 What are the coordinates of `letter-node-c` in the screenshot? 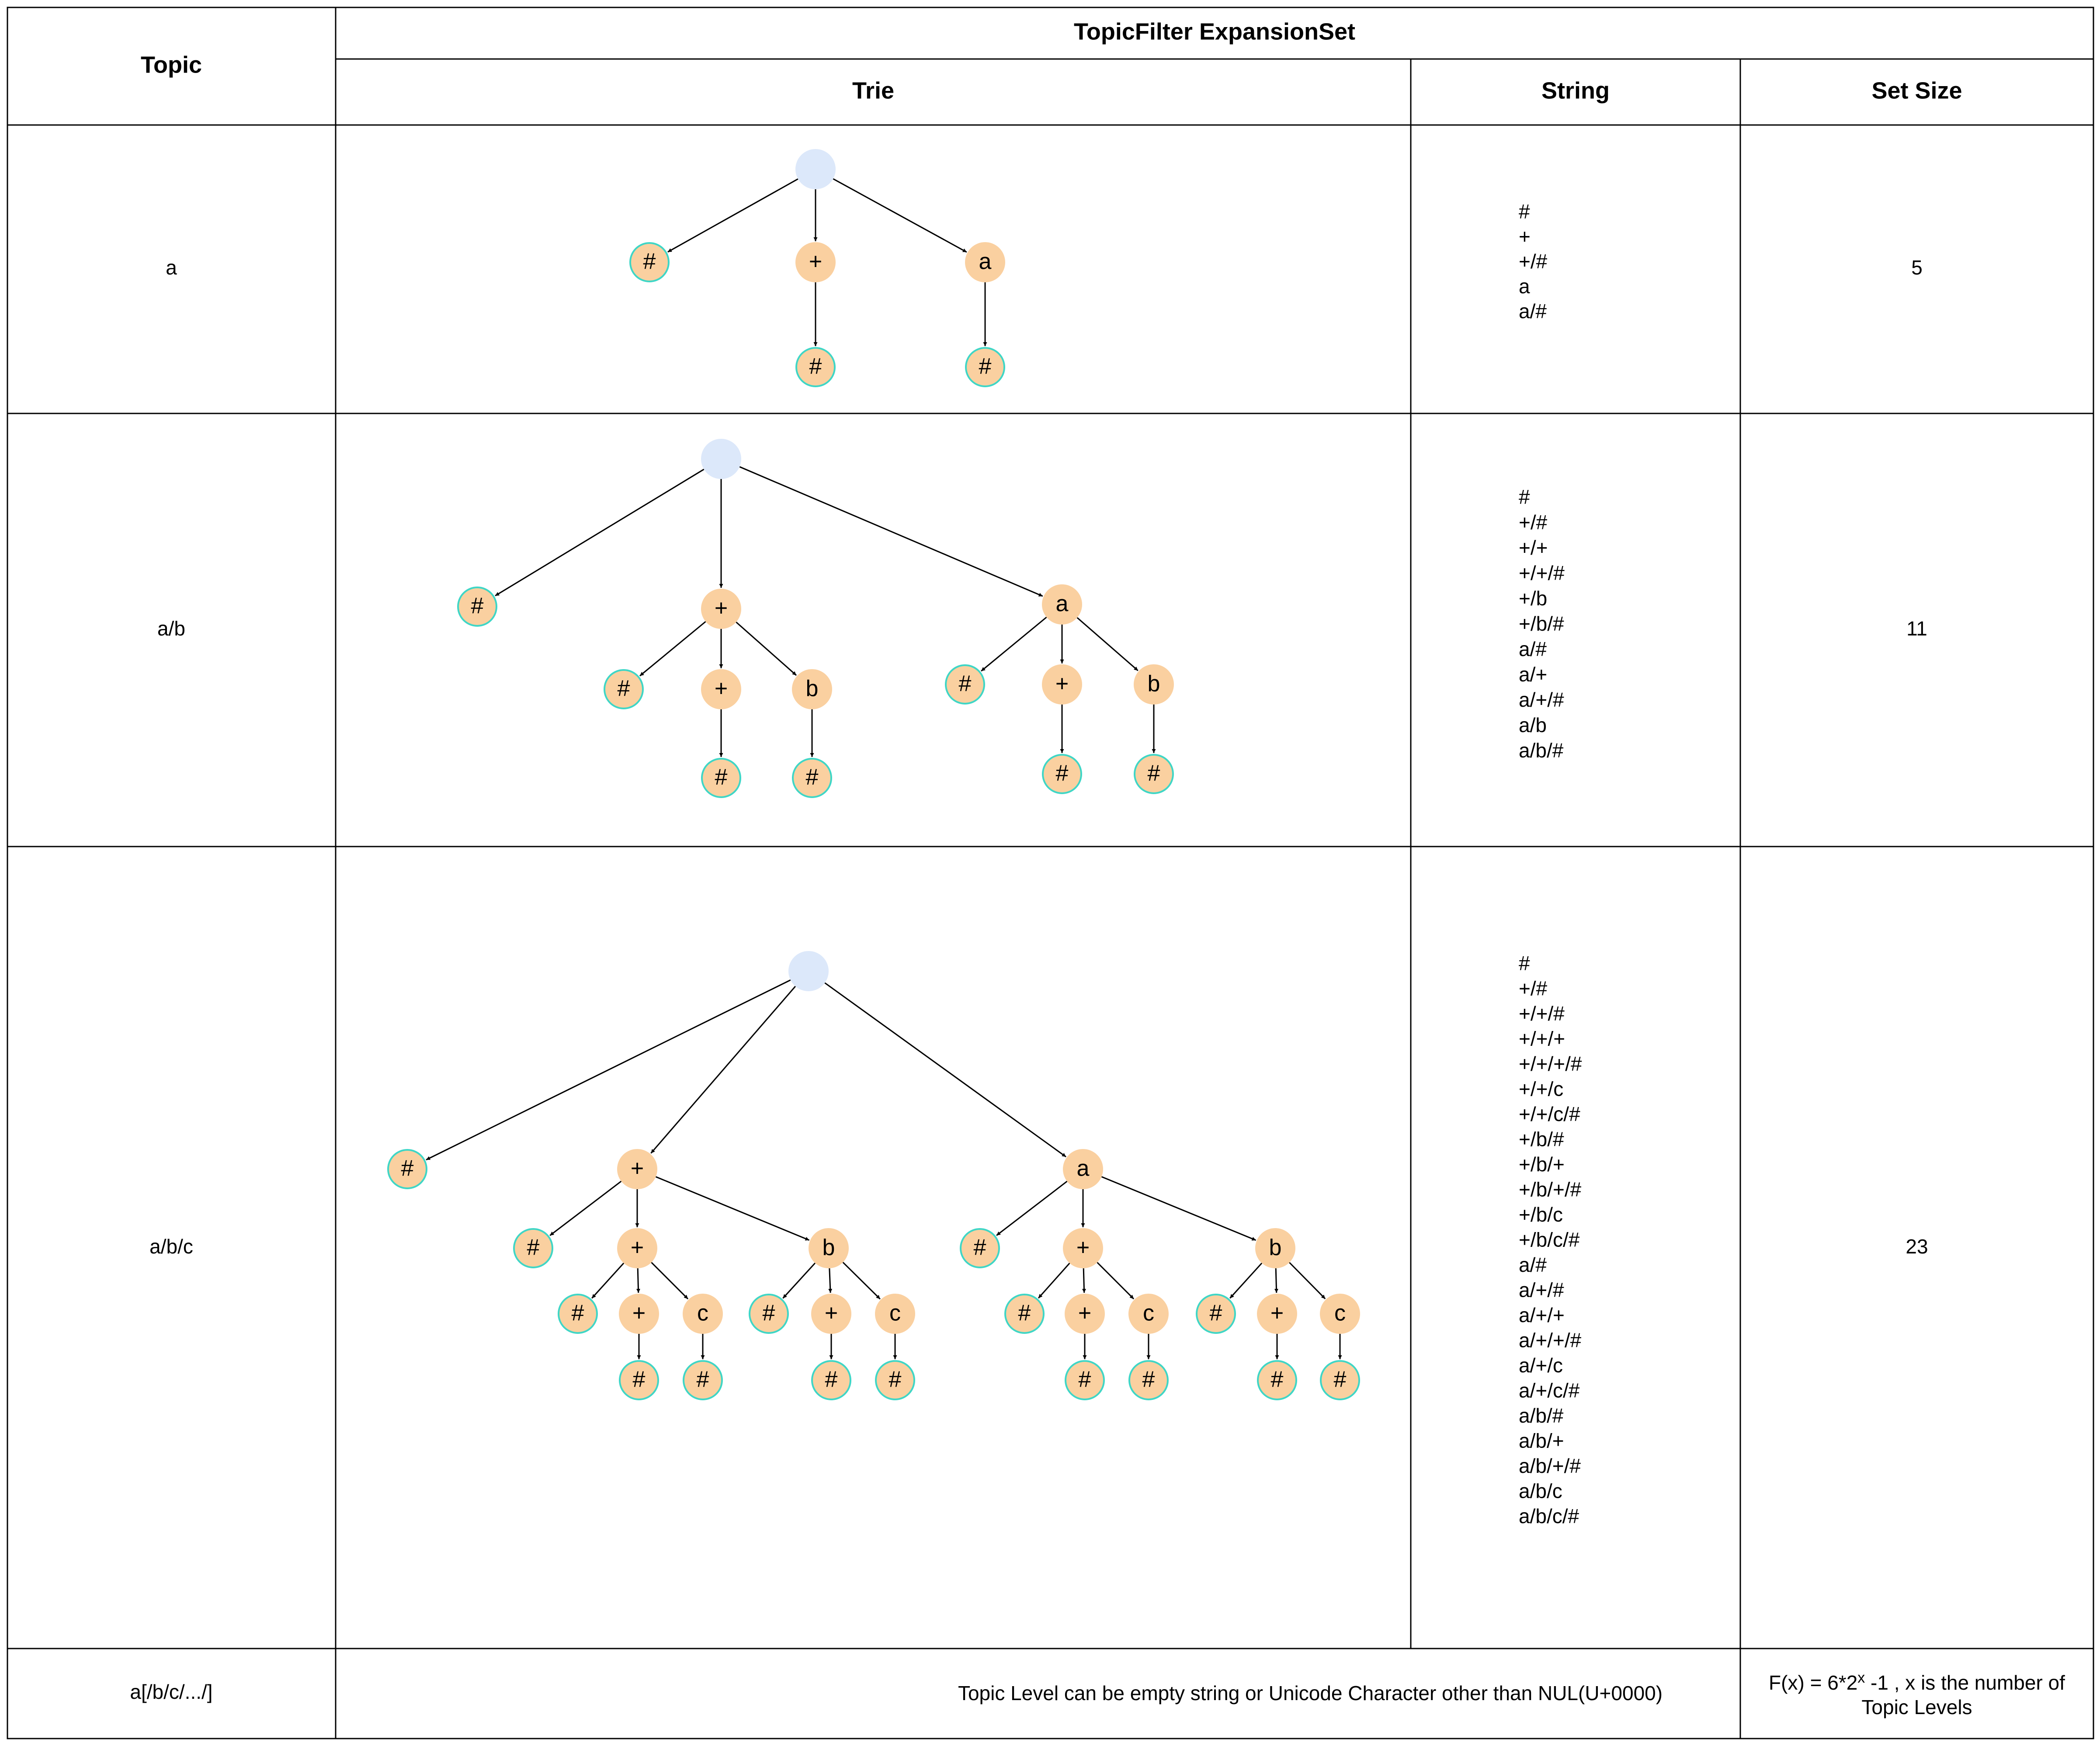 It's located at (1340, 1314).